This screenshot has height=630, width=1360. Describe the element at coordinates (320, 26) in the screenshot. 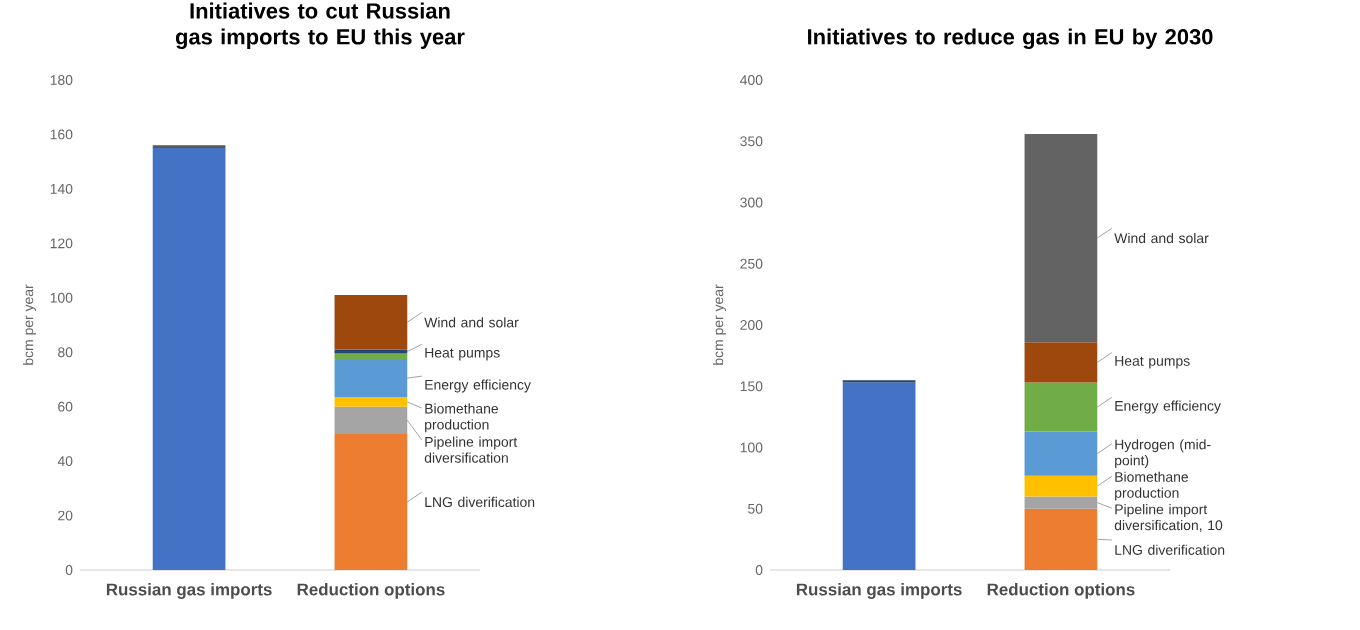

I see `chart-title: Initiatives to cut Russian gas imports to EU this year` at that location.